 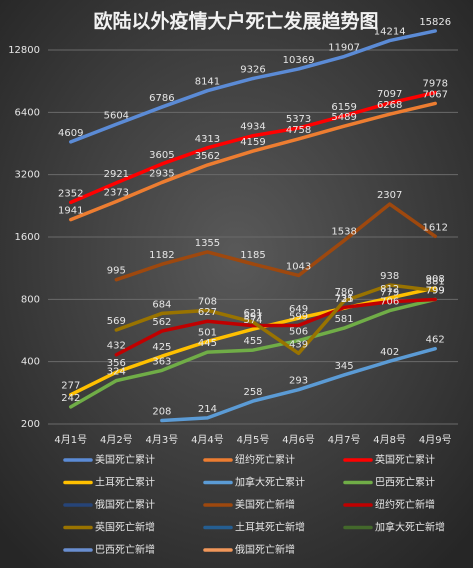 I want to click on data-label: 14214, so click(x=390, y=32).